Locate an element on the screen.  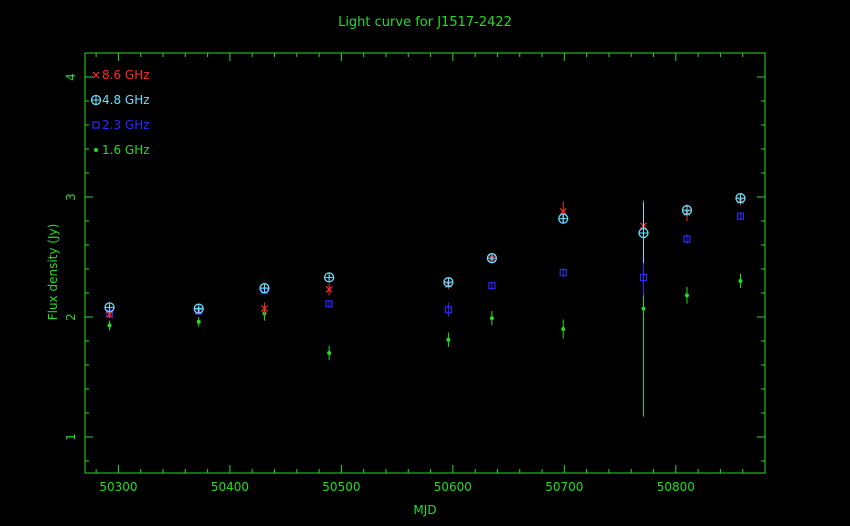
x-tick-label: 50800 is located at coordinates (676, 487).